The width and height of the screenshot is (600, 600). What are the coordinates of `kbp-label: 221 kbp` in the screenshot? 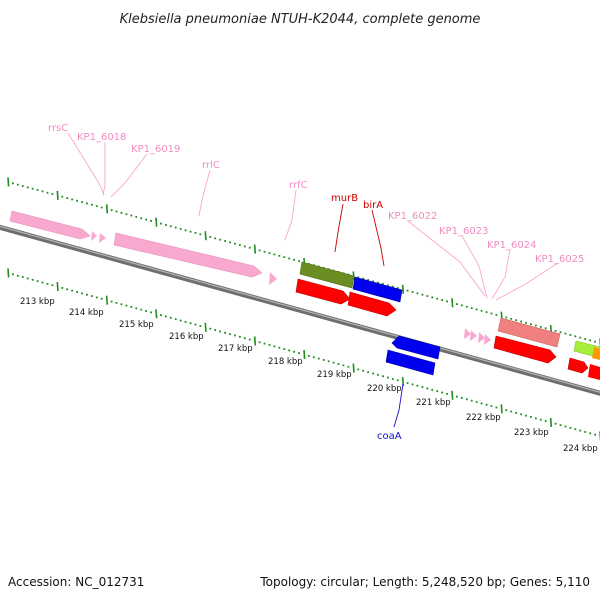 It's located at (433, 403).